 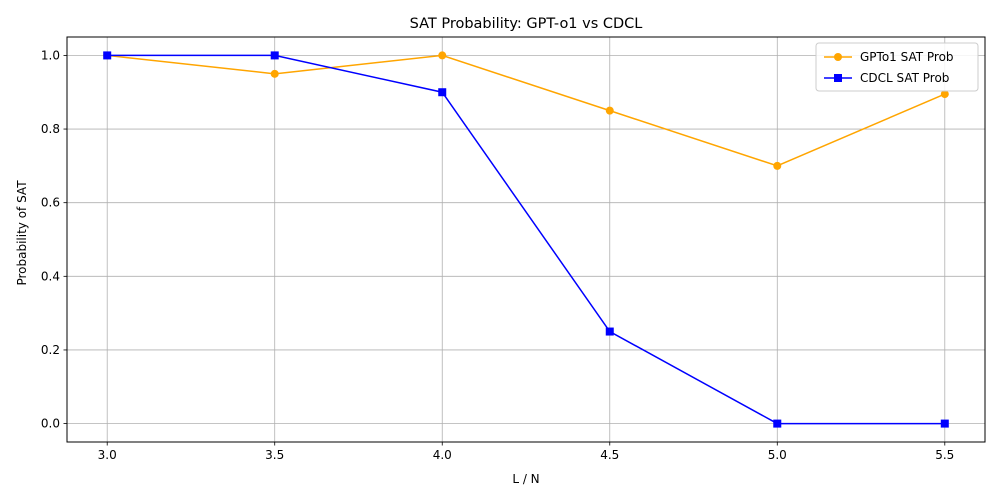 What do you see at coordinates (54, 239) in the screenshot?
I see `y-axis-ticks: 0.0 0.2 0.4 0.6 0.8 1.0` at bounding box center [54, 239].